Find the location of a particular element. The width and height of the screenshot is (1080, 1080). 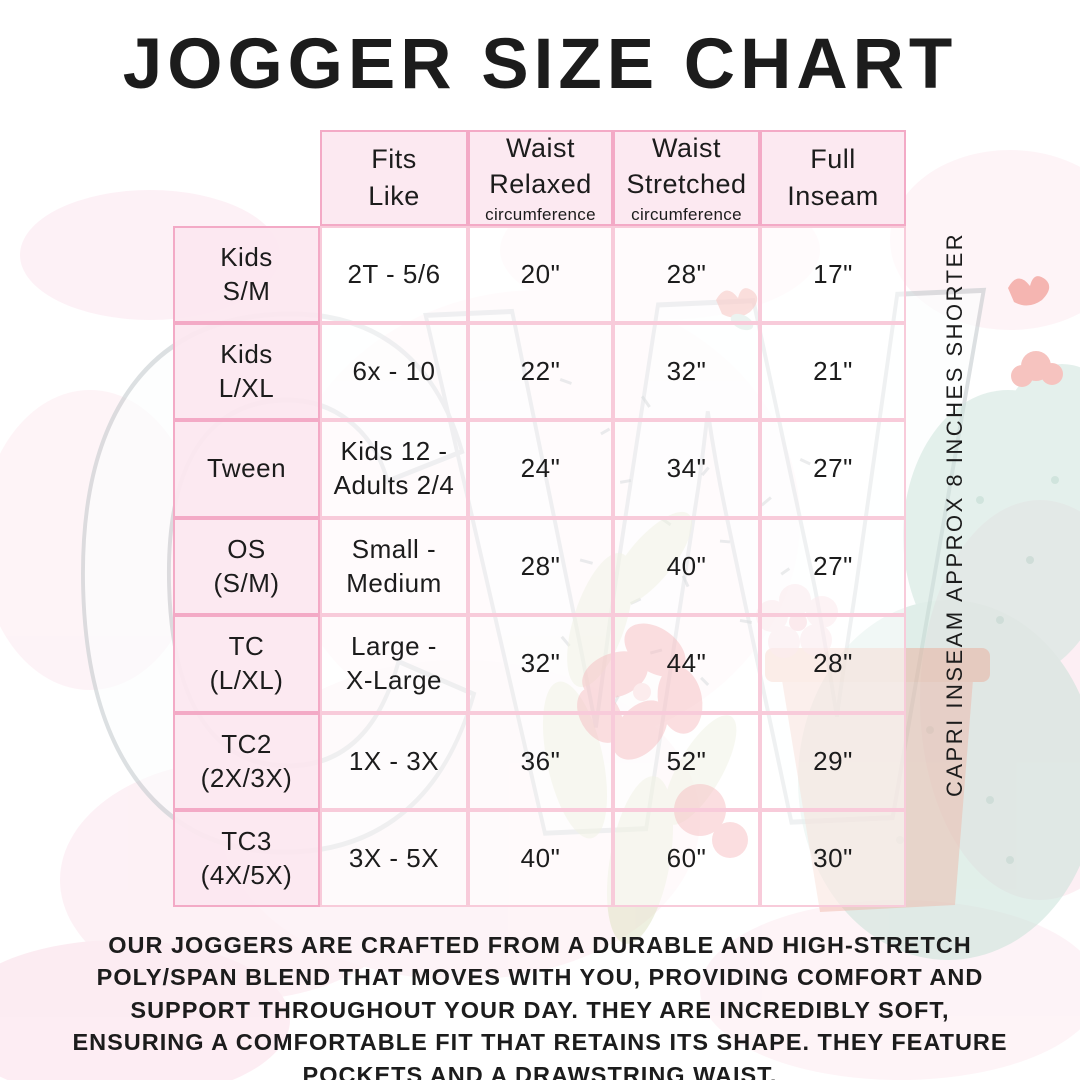

cell-waist-stretched: 40" is located at coordinates (686, 566).